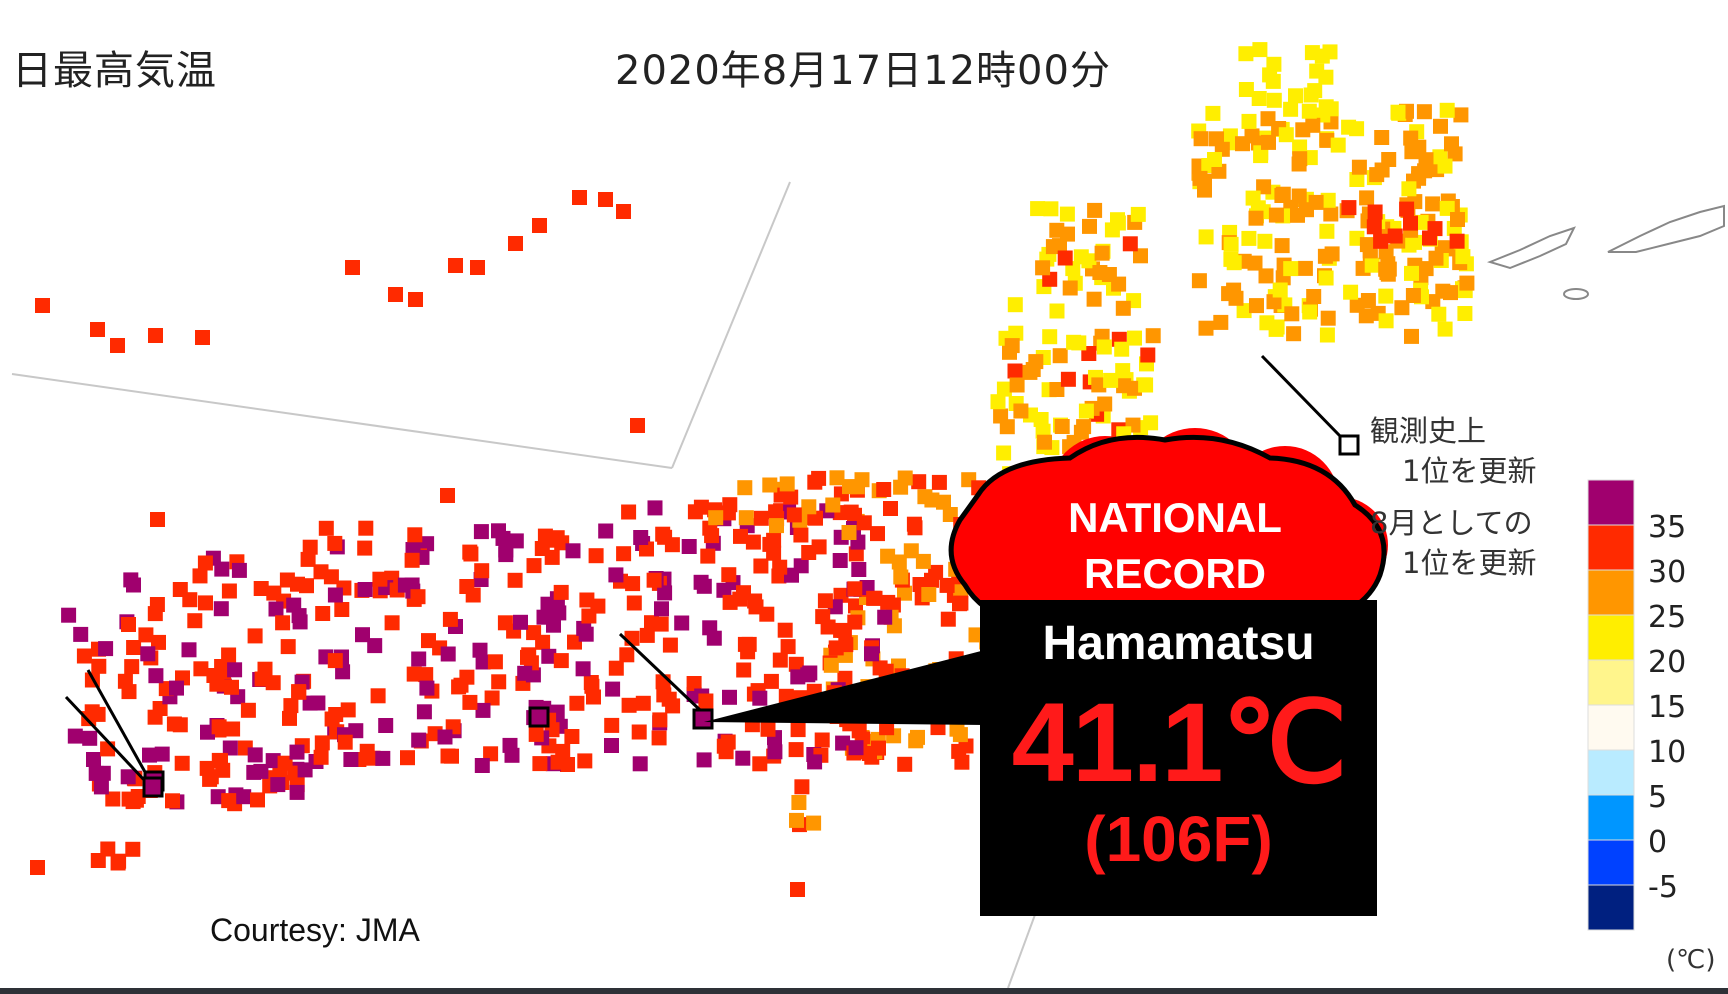 The image size is (1728, 994). I want to click on legend-tick-label: 10, so click(1667, 752).